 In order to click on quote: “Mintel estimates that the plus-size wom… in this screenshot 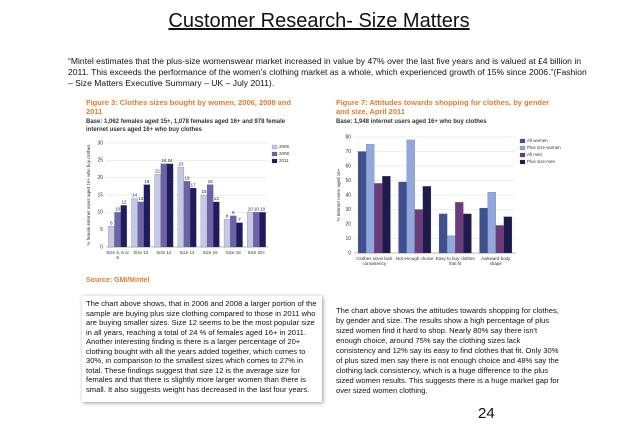, I will do `click(327, 72)`.